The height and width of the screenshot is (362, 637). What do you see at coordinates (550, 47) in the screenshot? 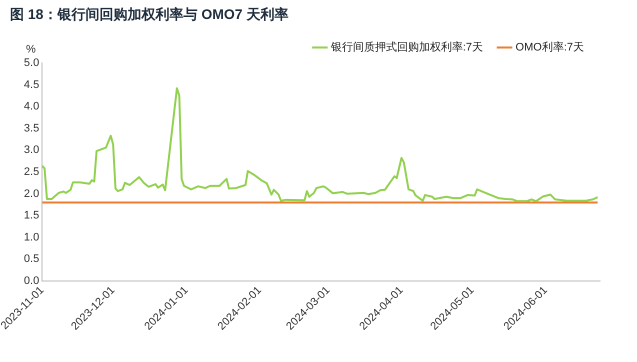
I see `legend-label: OMO利率:7天` at bounding box center [550, 47].